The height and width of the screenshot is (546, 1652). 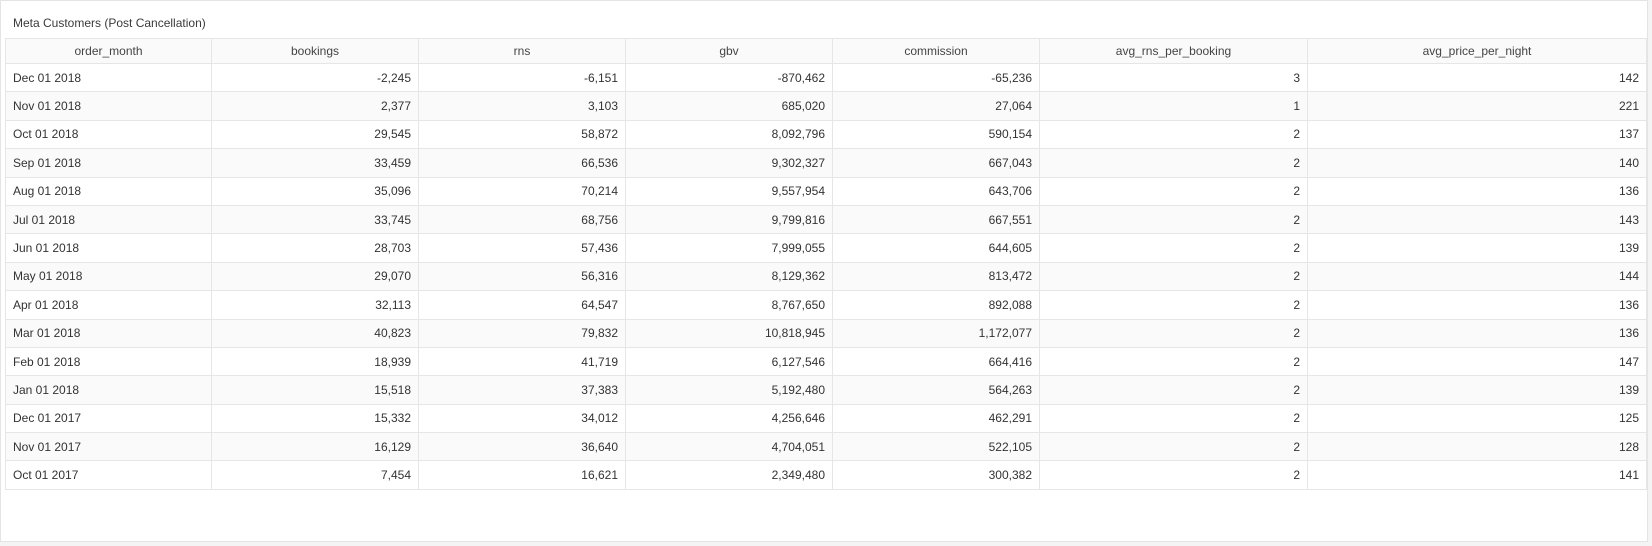 What do you see at coordinates (108, 134) in the screenshot?
I see `cell-order-month: Oct 01 2018` at bounding box center [108, 134].